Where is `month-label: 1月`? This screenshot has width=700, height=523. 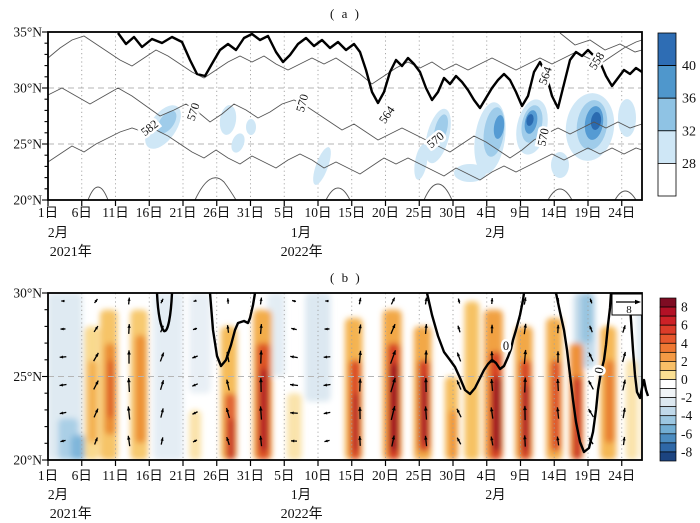
month-label: 1月 is located at coordinates (301, 494).